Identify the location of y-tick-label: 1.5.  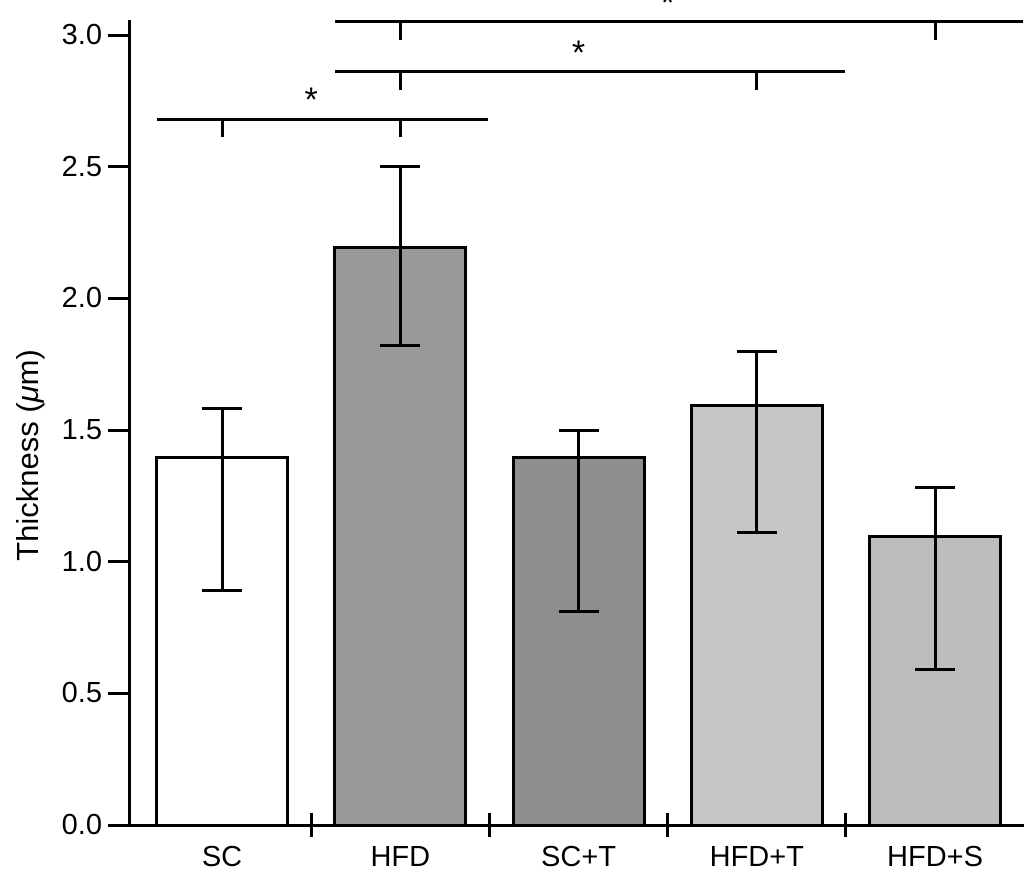
(81, 430).